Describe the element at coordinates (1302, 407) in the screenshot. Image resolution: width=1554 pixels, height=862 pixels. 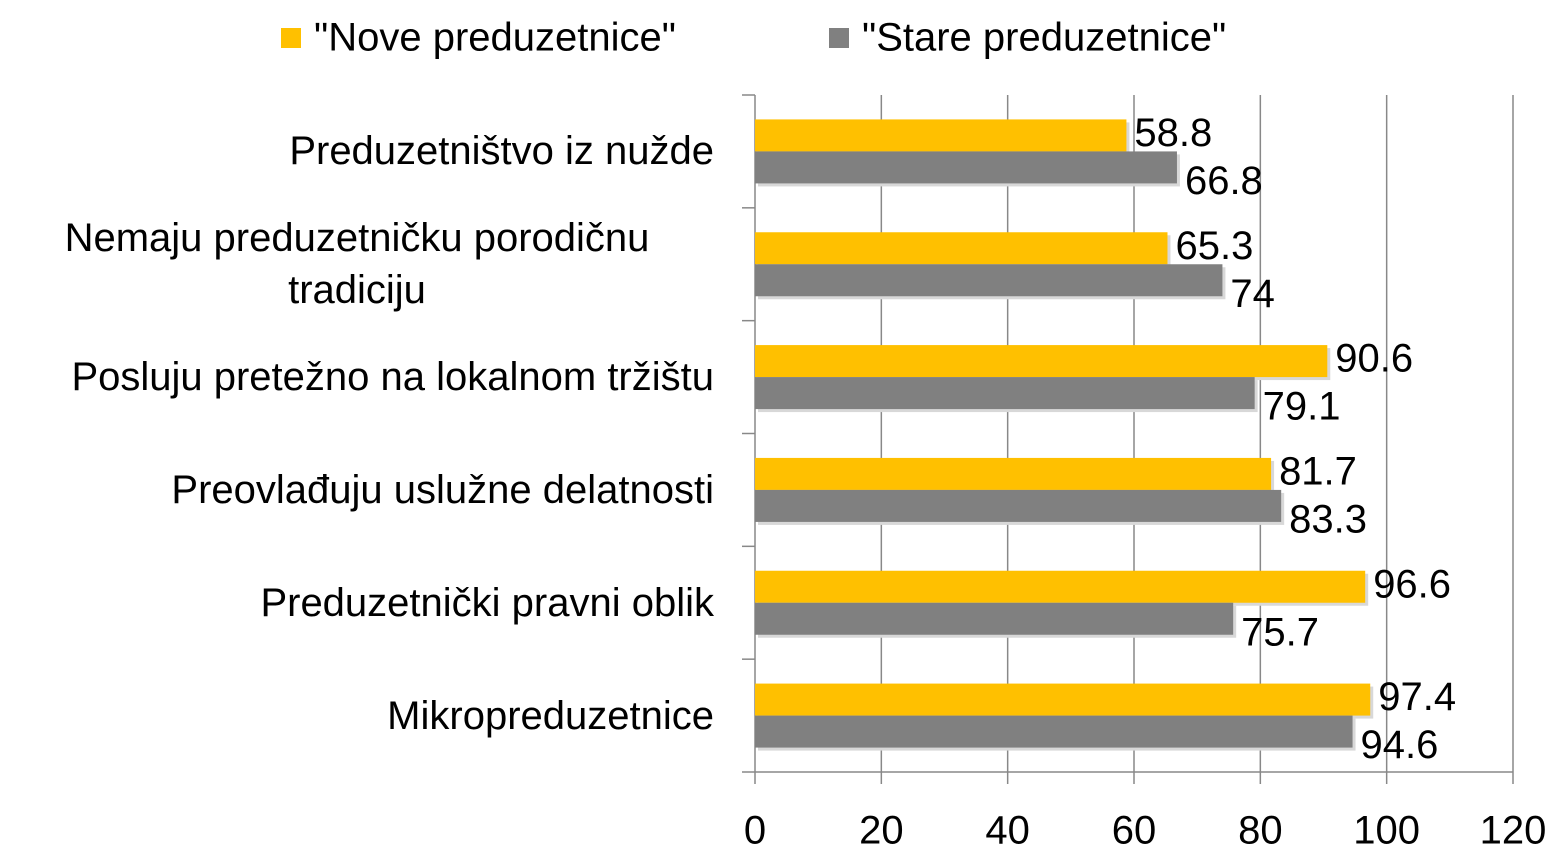
I see `data-label: 79.1` at that location.